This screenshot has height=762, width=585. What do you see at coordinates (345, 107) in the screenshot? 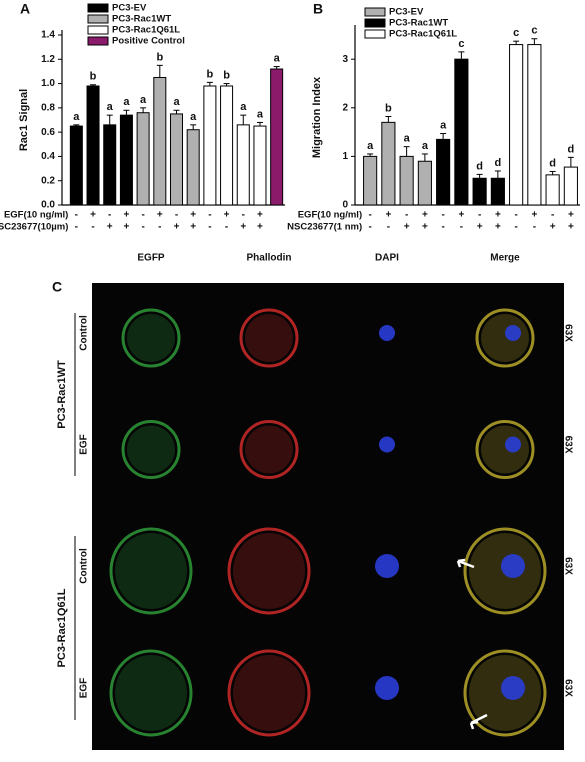
I see `y-tick-label: 2` at bounding box center [345, 107].